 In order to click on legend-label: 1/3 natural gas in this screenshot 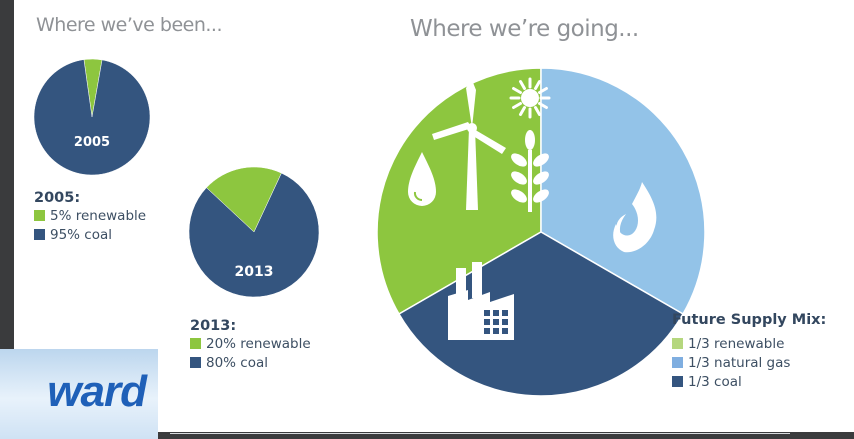, I will do `click(739, 362)`.